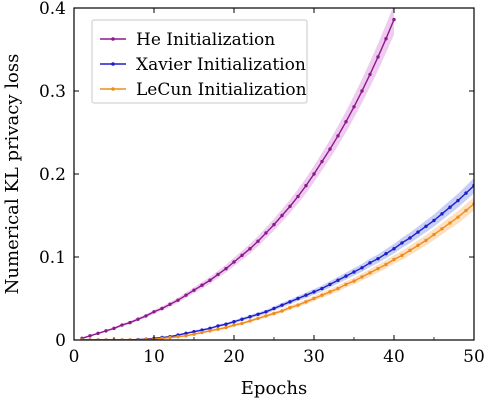 The width and height of the screenshot is (487, 402). I want to click on x-tick-label: 20, so click(234, 357).